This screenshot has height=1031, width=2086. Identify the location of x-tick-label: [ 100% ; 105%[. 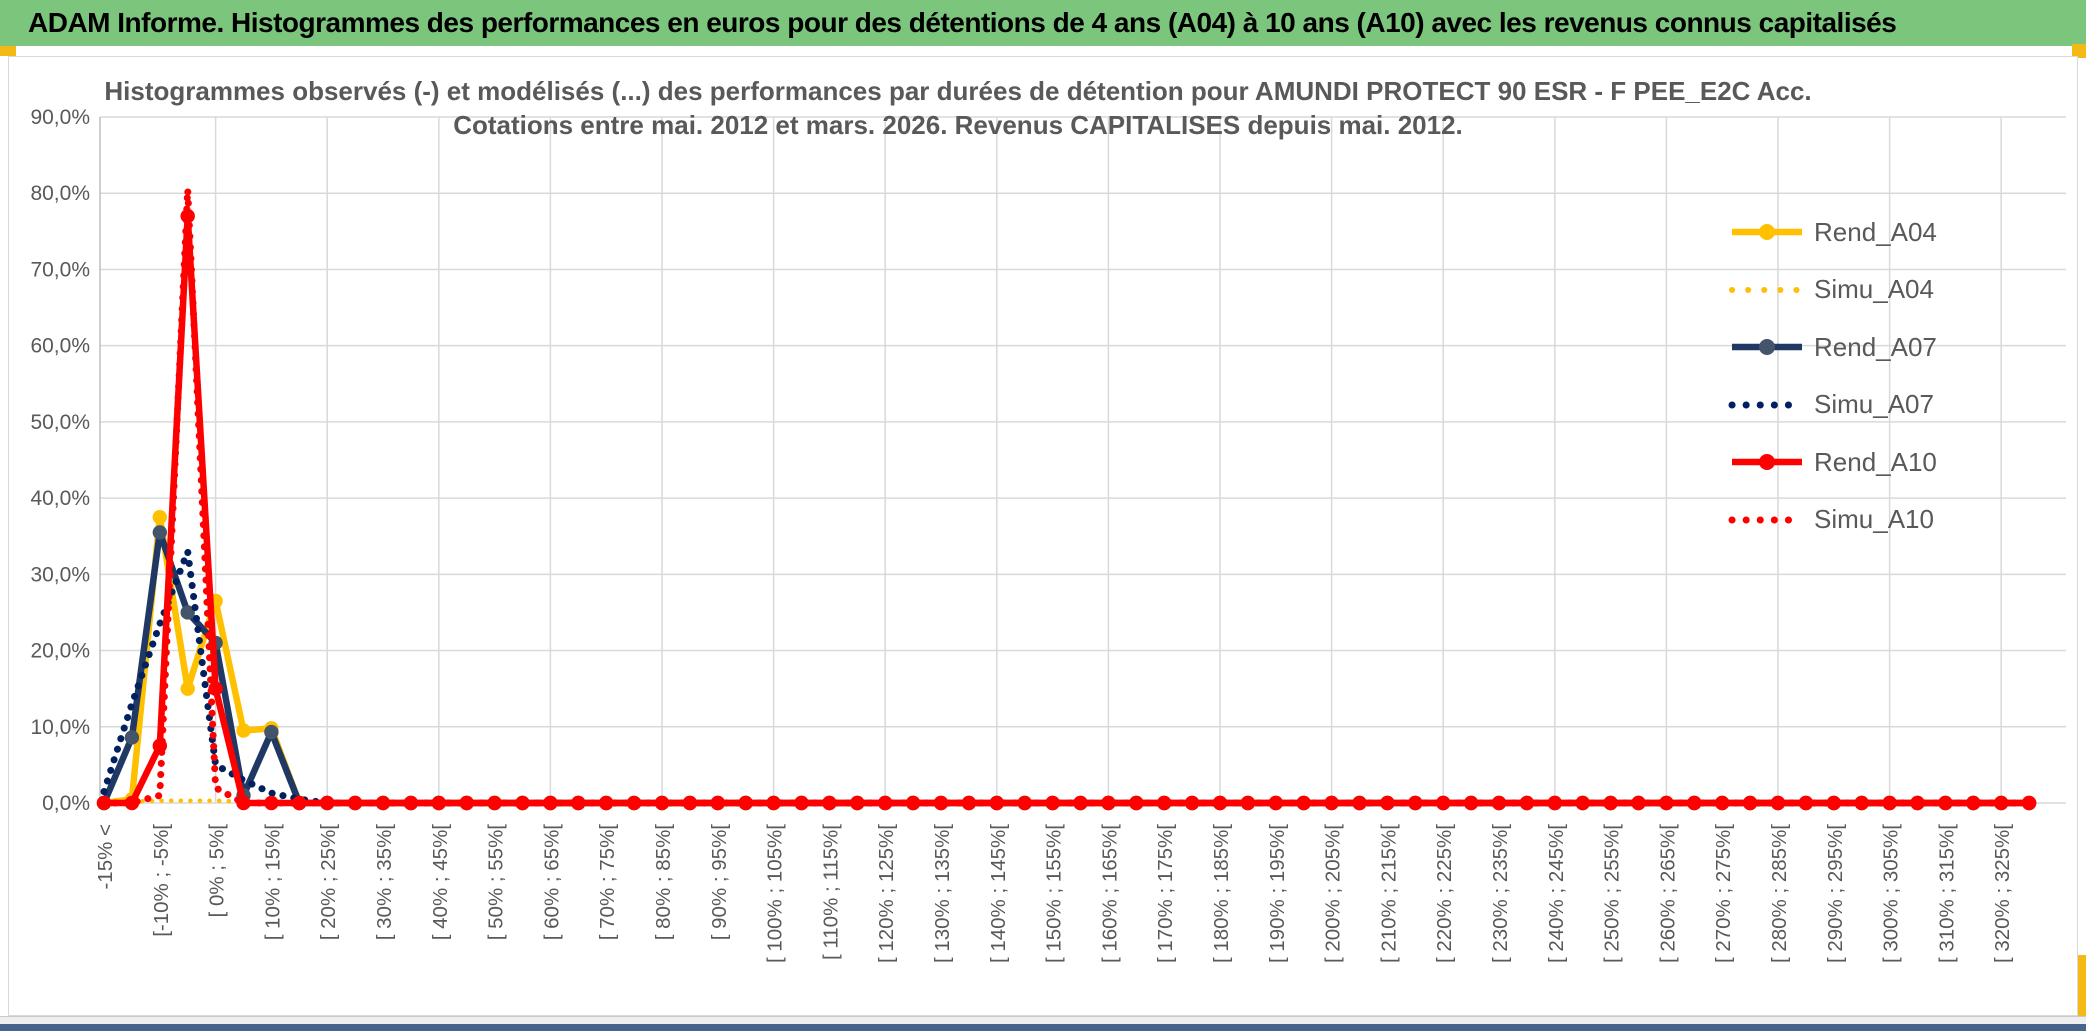
(775, 893).